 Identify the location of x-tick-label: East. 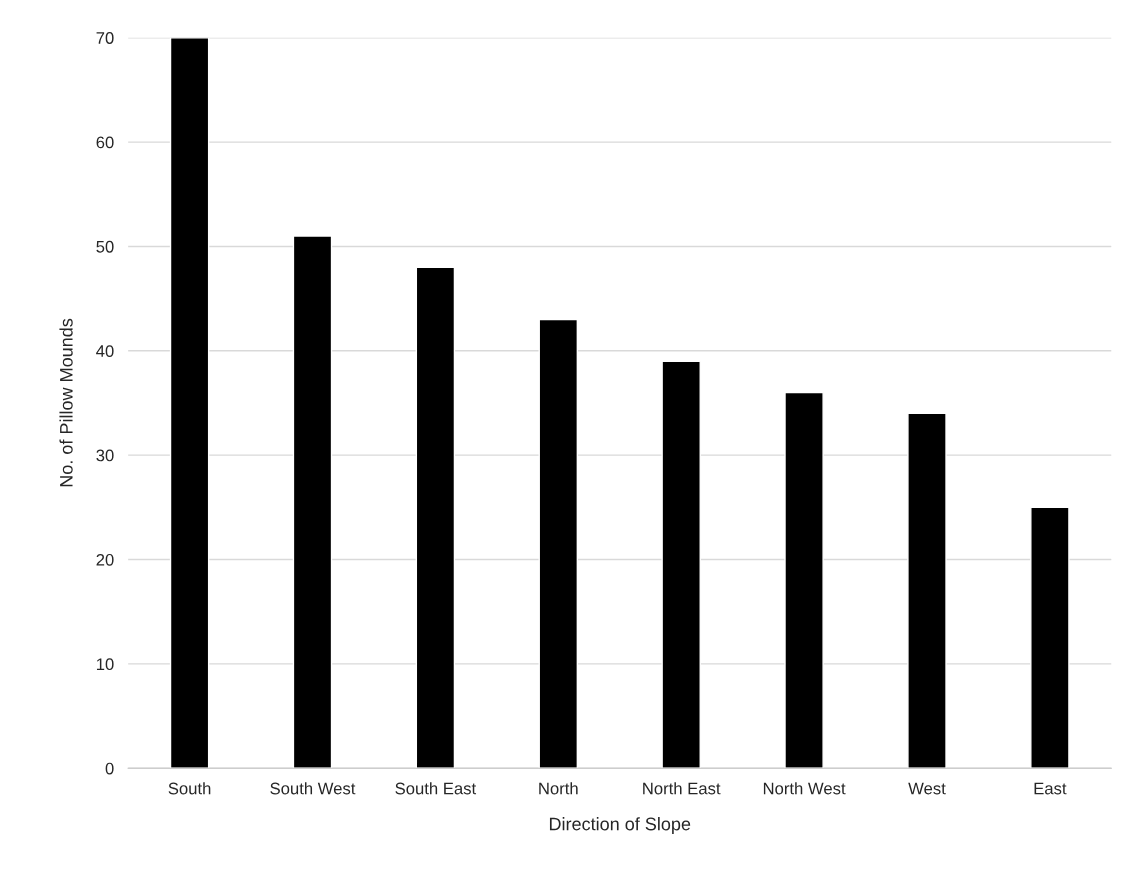
(1050, 788).